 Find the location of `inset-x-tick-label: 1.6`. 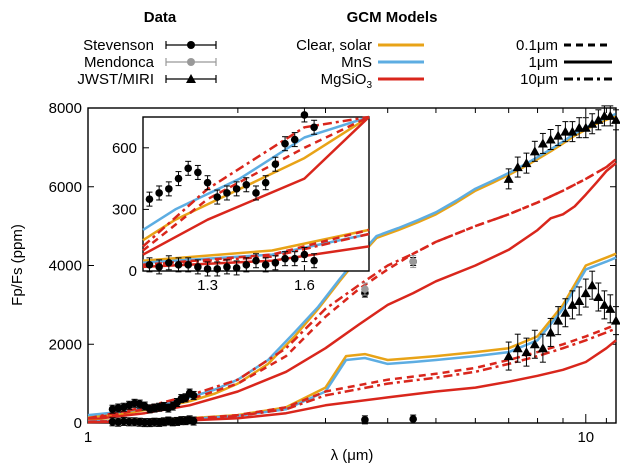

inset-x-tick-label: 1.6 is located at coordinates (304, 285).